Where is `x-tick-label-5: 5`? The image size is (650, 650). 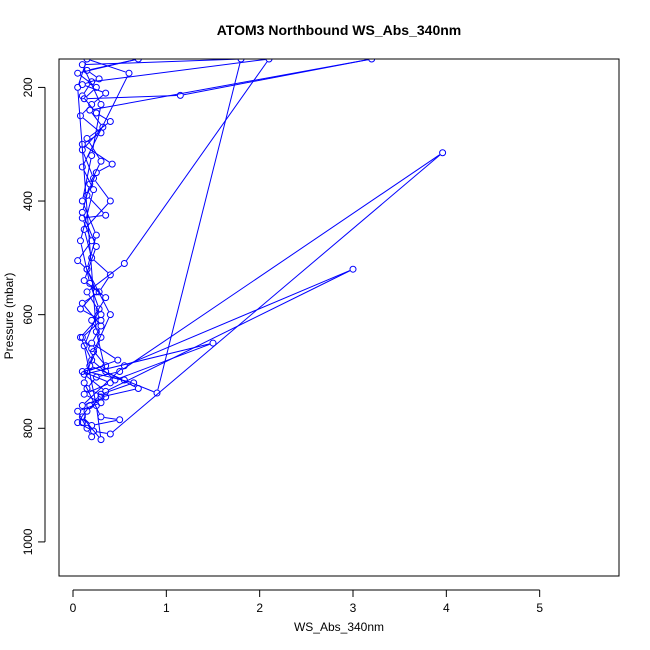
x-tick-label-5: 5 is located at coordinates (539, 608).